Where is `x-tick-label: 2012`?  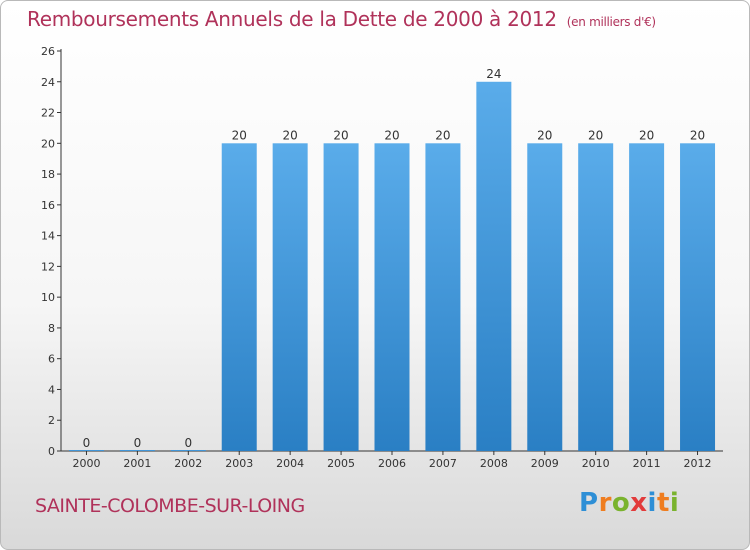 x-tick-label: 2012 is located at coordinates (698, 463).